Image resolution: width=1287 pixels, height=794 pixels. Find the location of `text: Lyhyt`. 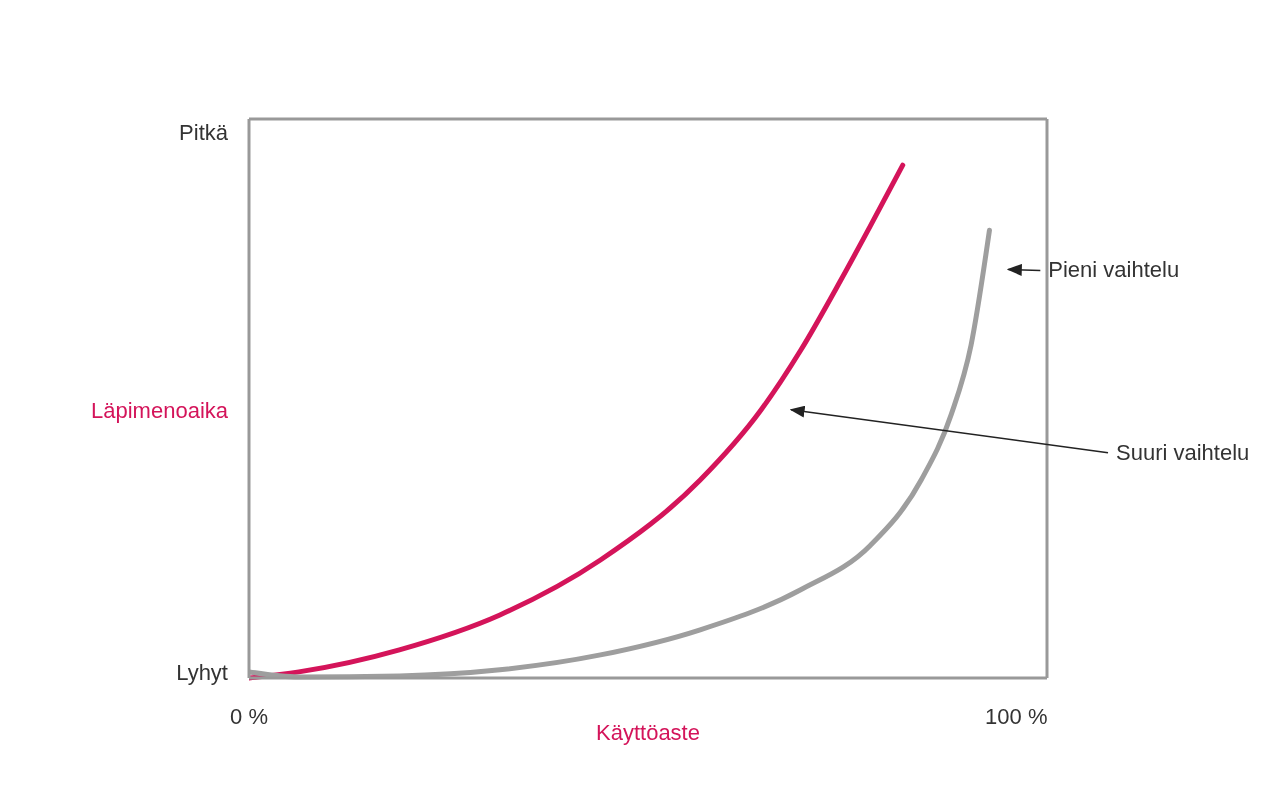

text: Lyhyt is located at coordinates (202, 672).